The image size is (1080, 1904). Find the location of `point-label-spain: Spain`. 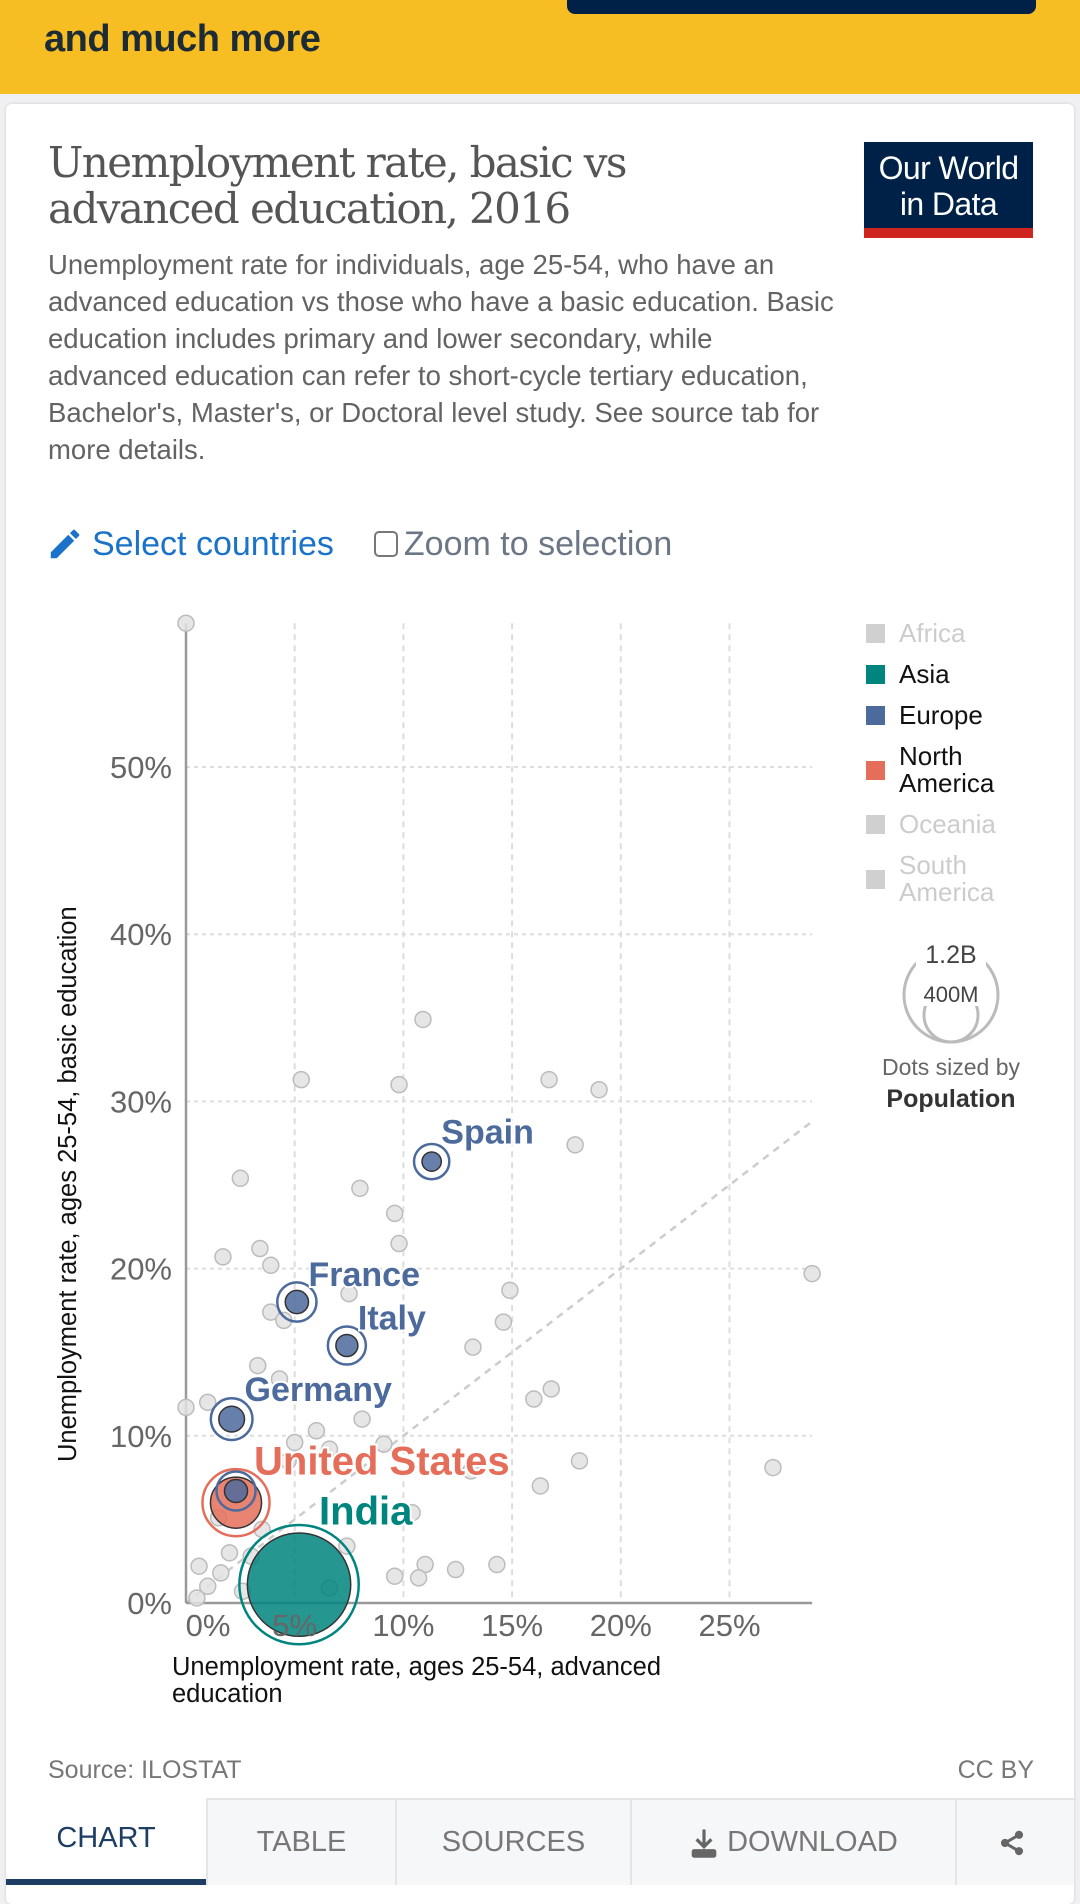

point-label-spain: Spain is located at coordinates (487, 1133).